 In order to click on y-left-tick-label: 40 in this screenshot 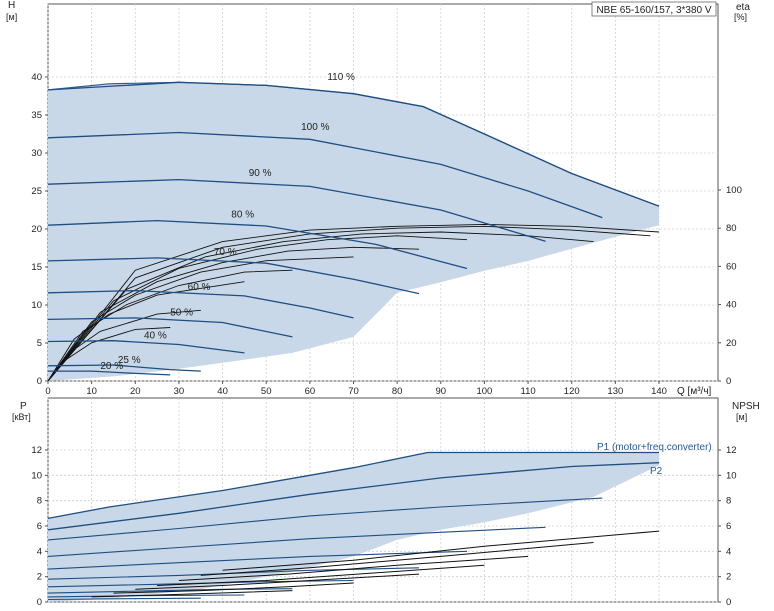, I will do `click(36, 77)`.